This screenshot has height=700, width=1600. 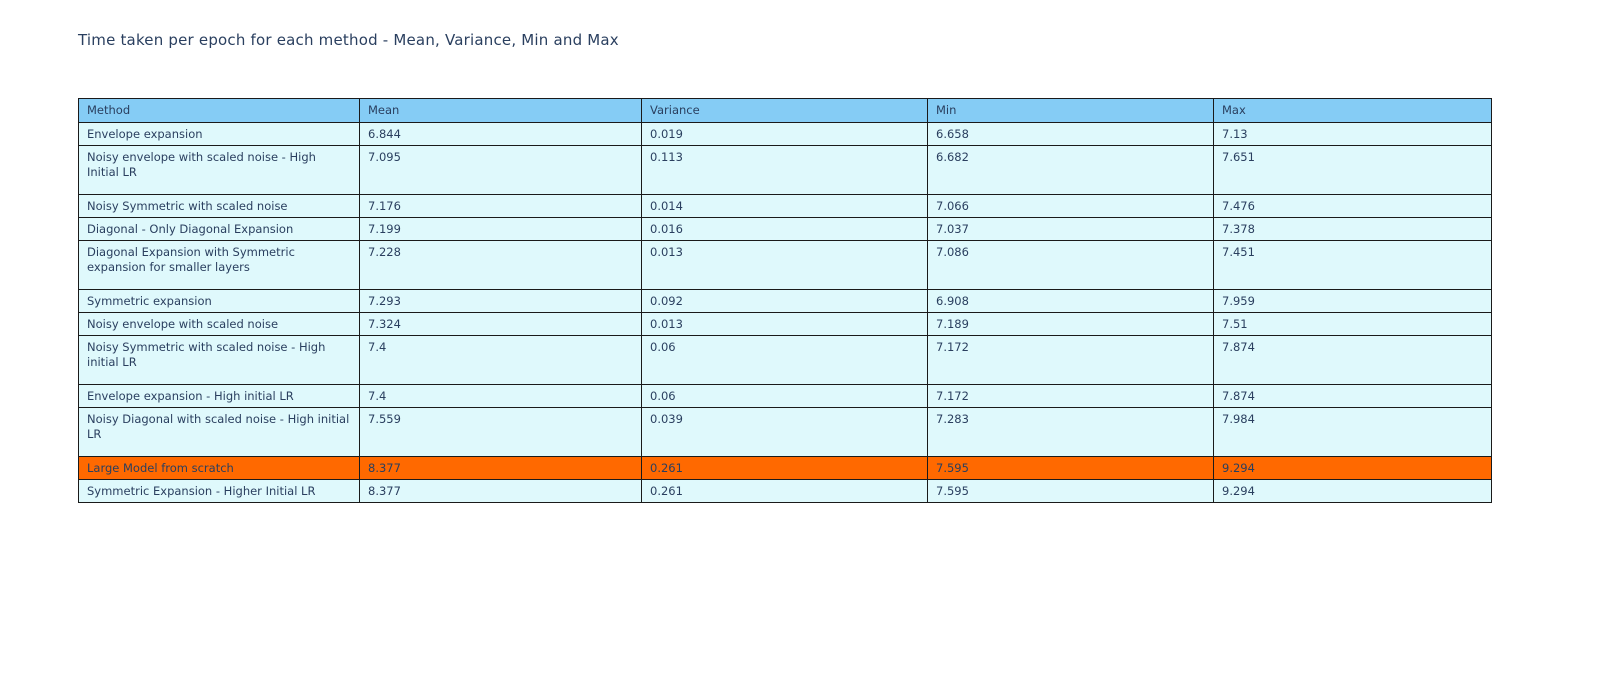 I want to click on cell-max: 7.13, so click(x=1352, y=134).